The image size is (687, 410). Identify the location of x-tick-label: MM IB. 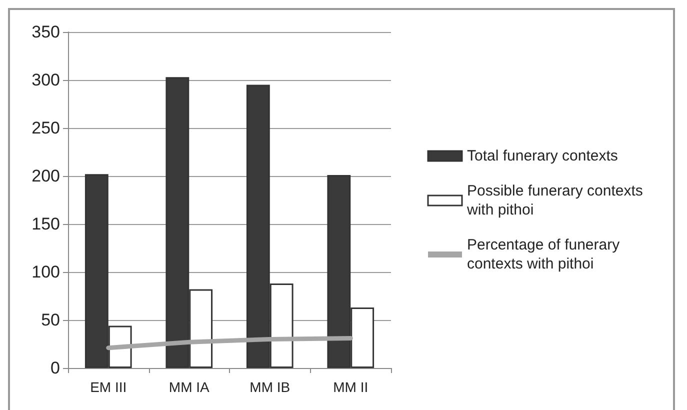
(270, 387).